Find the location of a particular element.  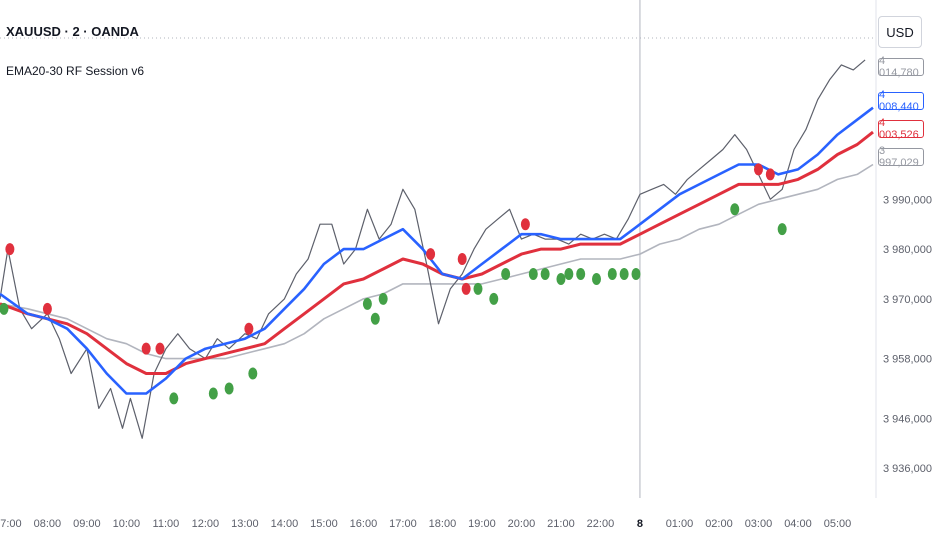

x-tick-label: 14:00 is located at coordinates (285, 524).